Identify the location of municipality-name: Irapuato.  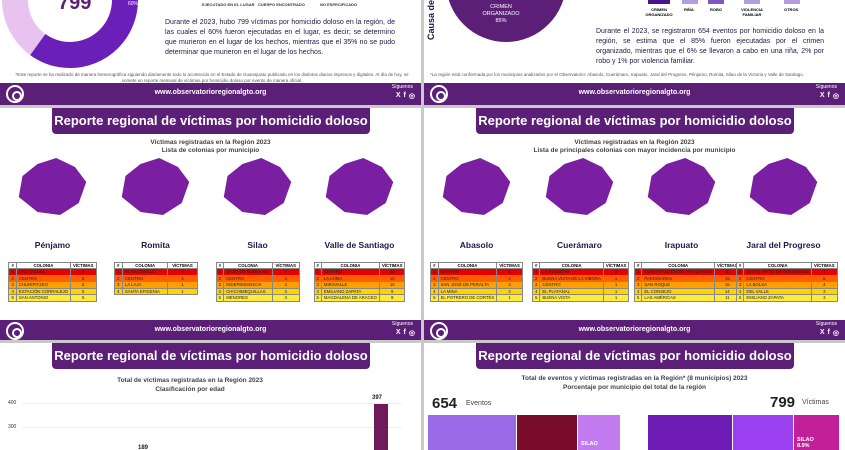
(681, 245).